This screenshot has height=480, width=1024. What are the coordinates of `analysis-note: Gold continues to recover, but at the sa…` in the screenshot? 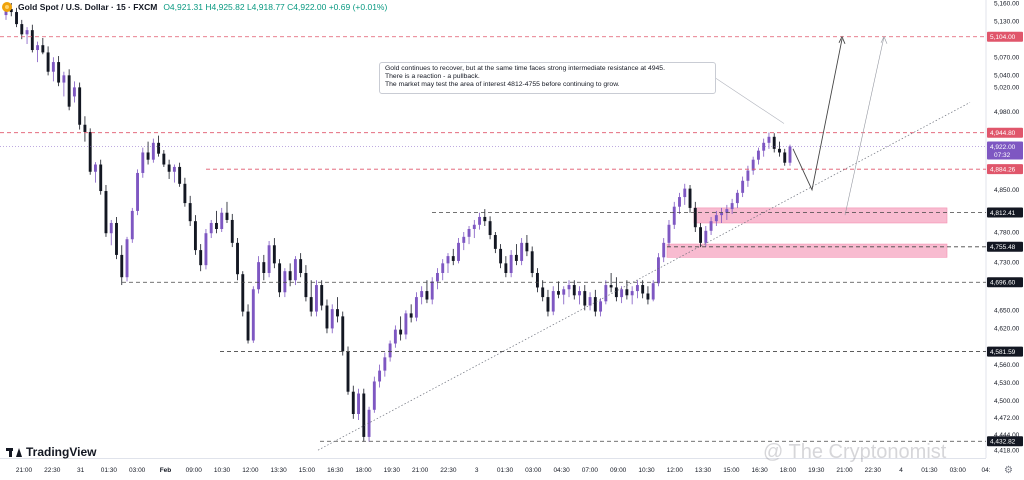 It's located at (547, 78).